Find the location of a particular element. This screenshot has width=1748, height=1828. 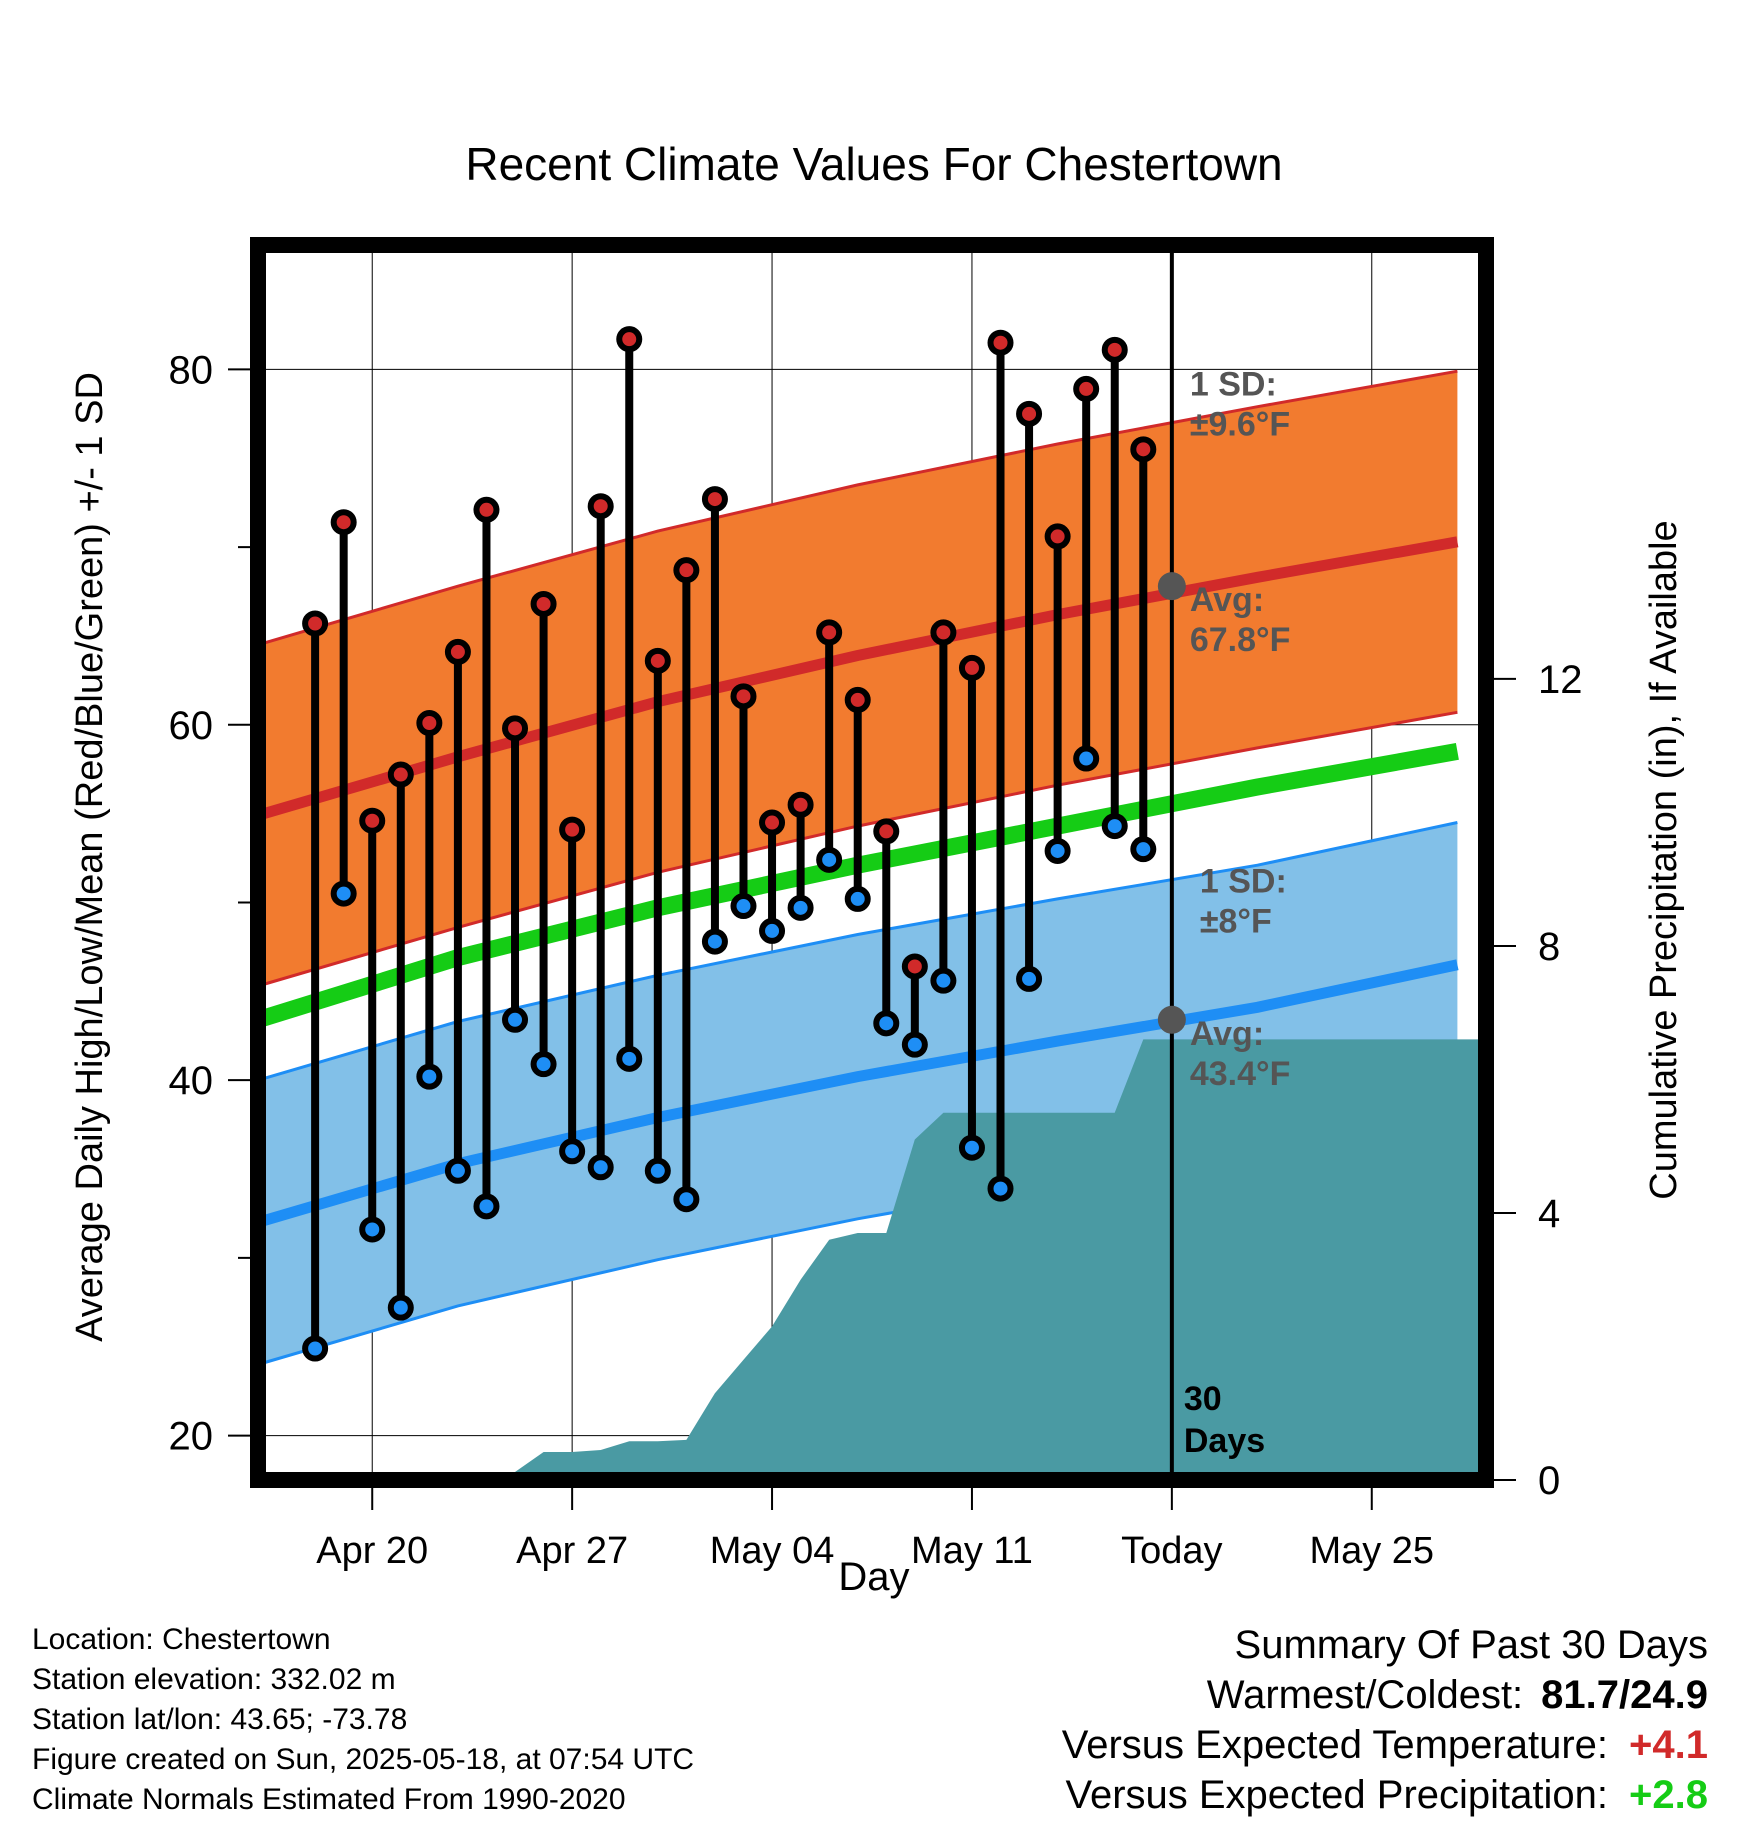

today-high-avg-marker is located at coordinates (1171, 586).